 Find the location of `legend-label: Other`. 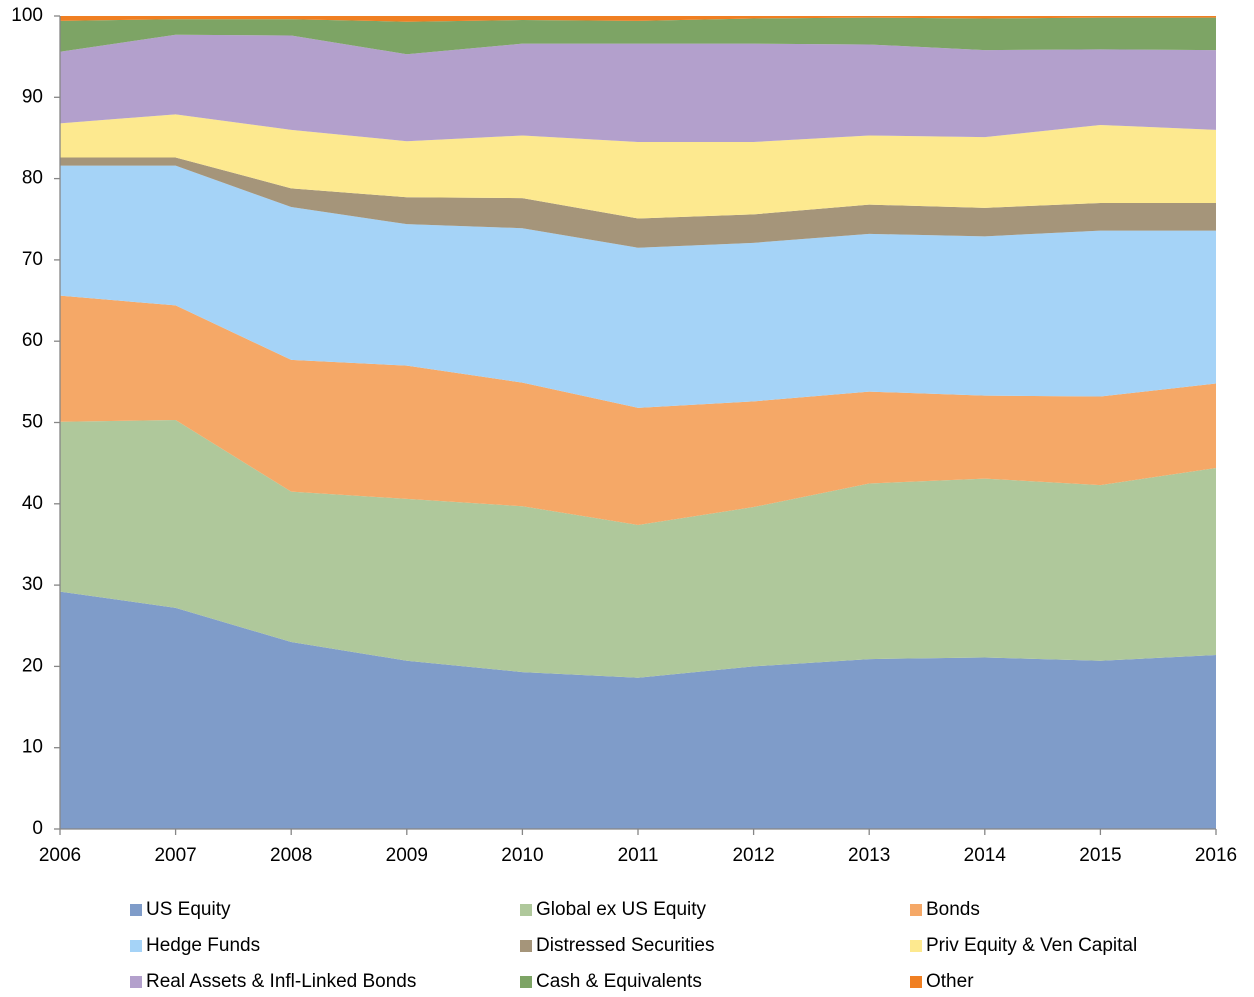

legend-label: Other is located at coordinates (950, 981).